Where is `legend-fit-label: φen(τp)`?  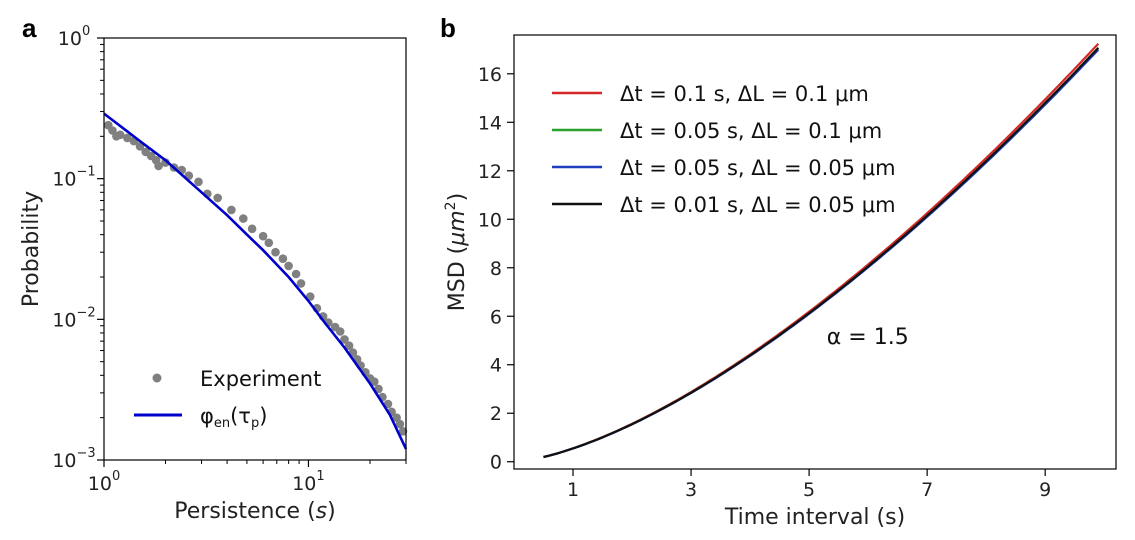 legend-fit-label: φen(τp) is located at coordinates (233, 417).